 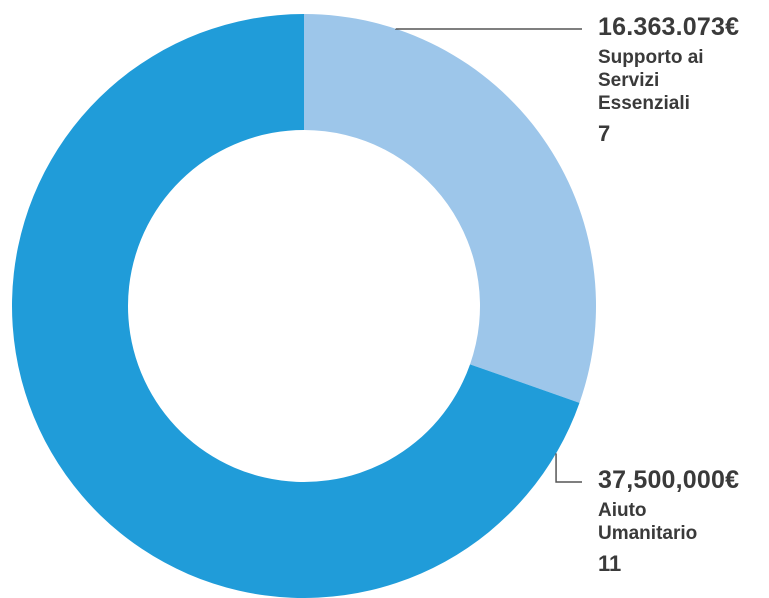 What do you see at coordinates (651, 80) in the screenshot?
I see `slice-category-label: Supporto ai Servizi Essenziali` at bounding box center [651, 80].